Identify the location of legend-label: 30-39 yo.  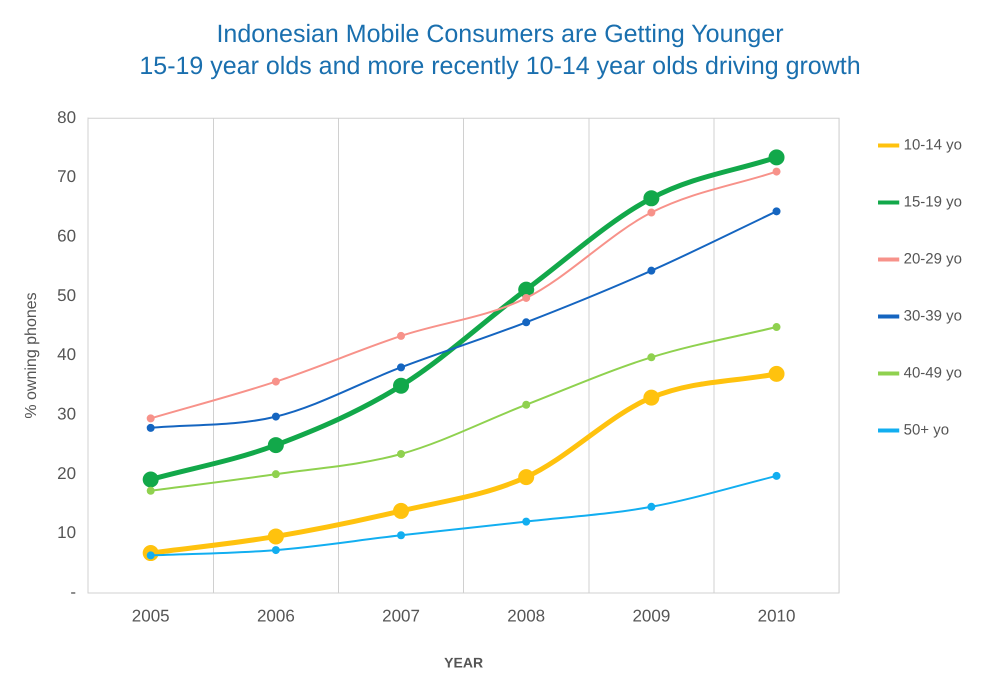
(933, 316).